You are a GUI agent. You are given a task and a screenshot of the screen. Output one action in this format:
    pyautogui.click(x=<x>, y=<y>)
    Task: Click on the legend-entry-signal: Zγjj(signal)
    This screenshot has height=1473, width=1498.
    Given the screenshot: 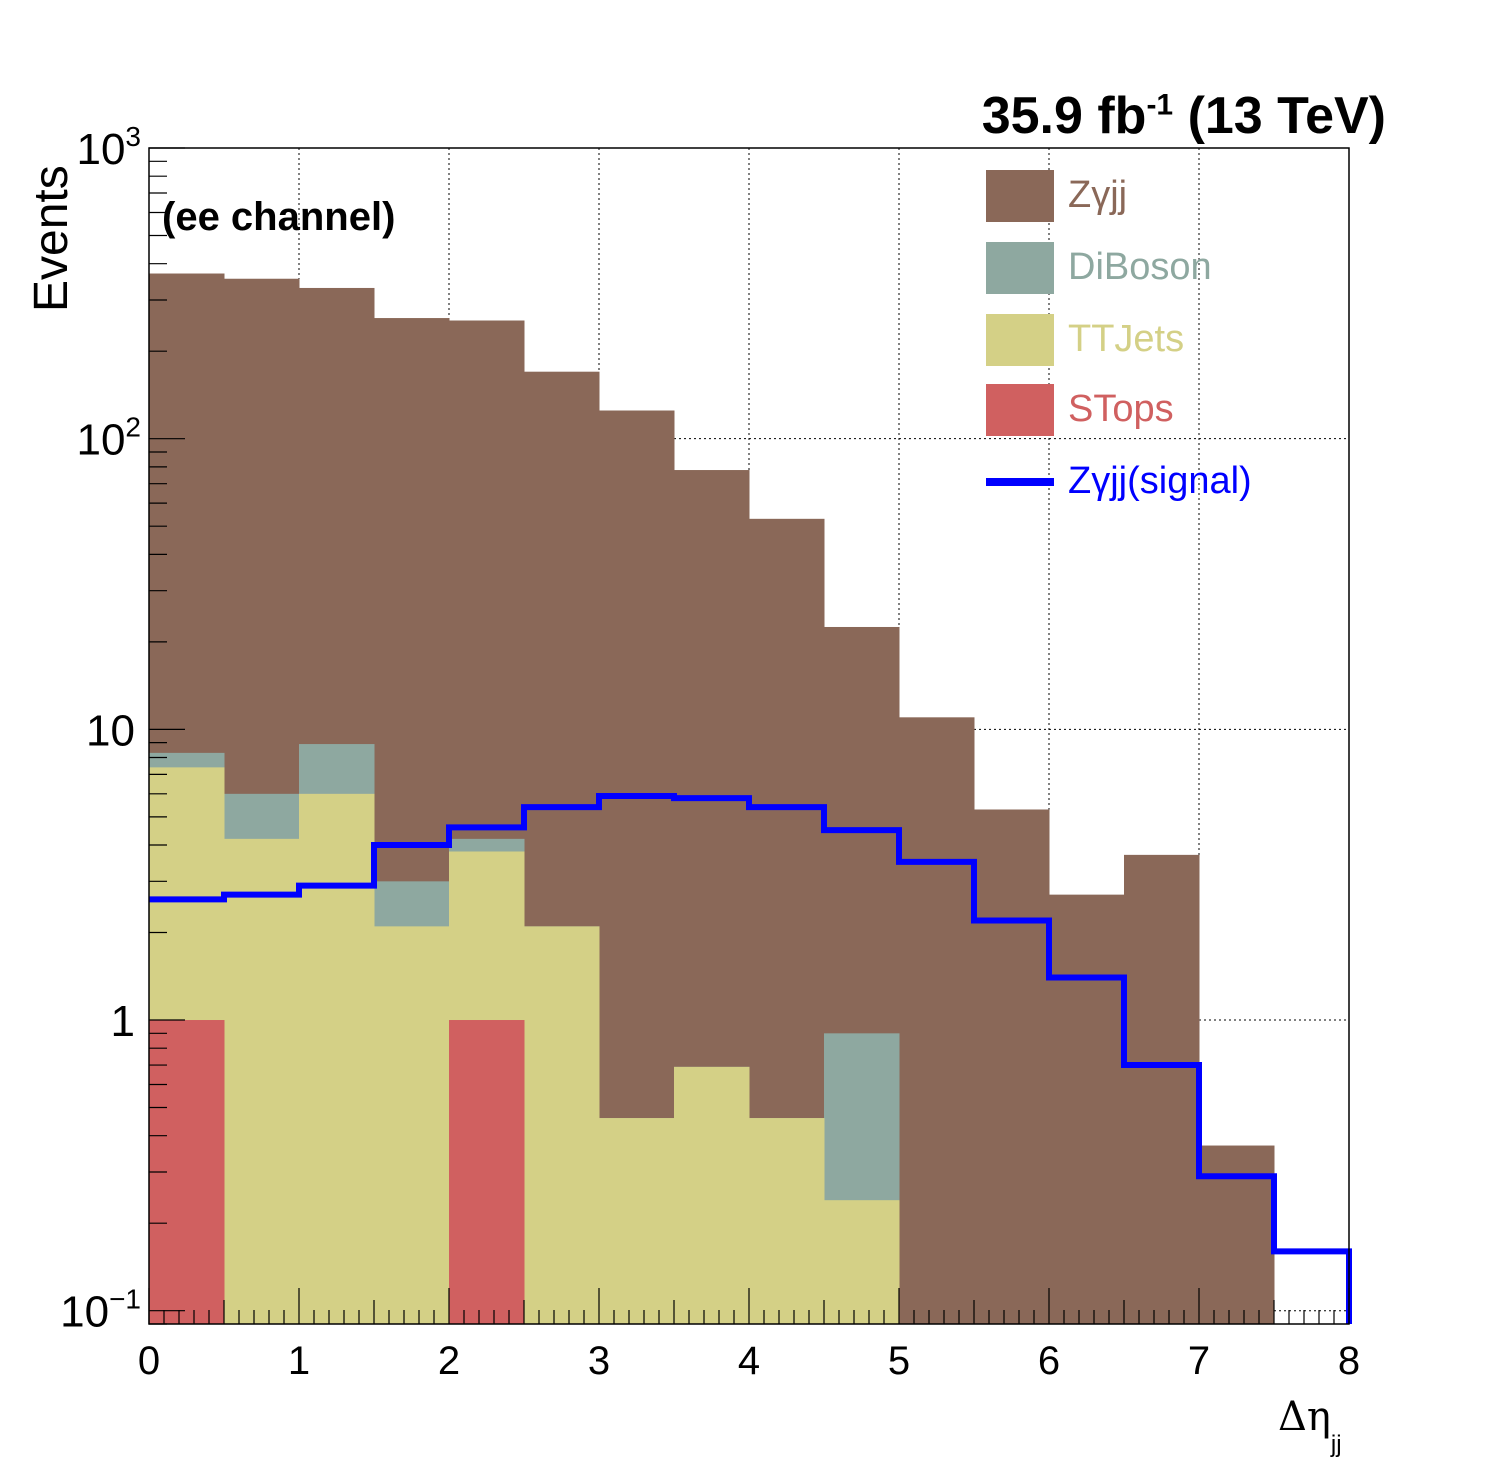 What is the action you would take?
    pyautogui.click(x=1156, y=482)
    